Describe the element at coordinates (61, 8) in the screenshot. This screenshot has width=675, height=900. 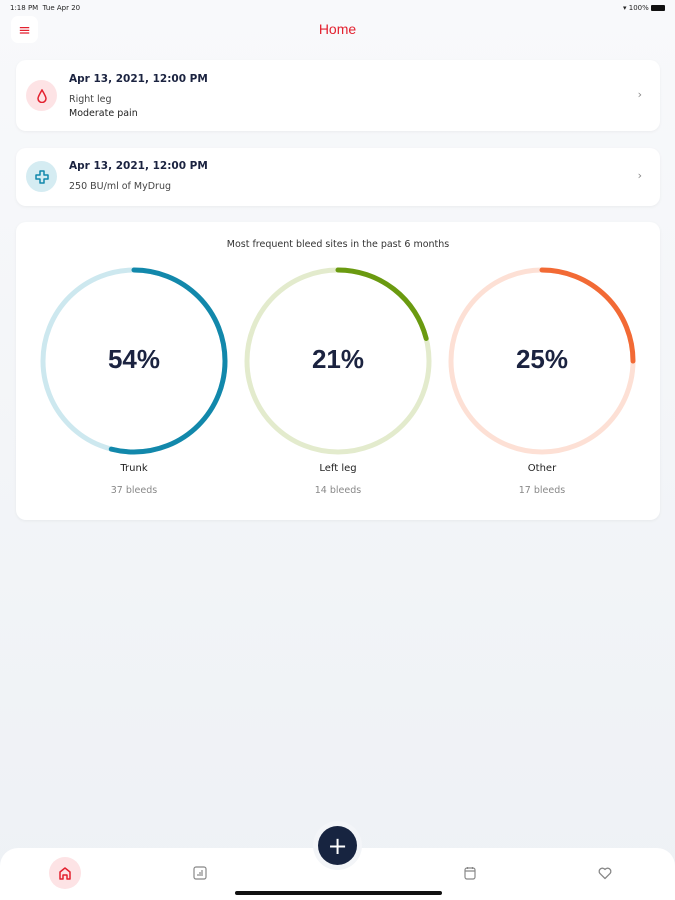
I see `status-date: Tue Apr 20` at that location.